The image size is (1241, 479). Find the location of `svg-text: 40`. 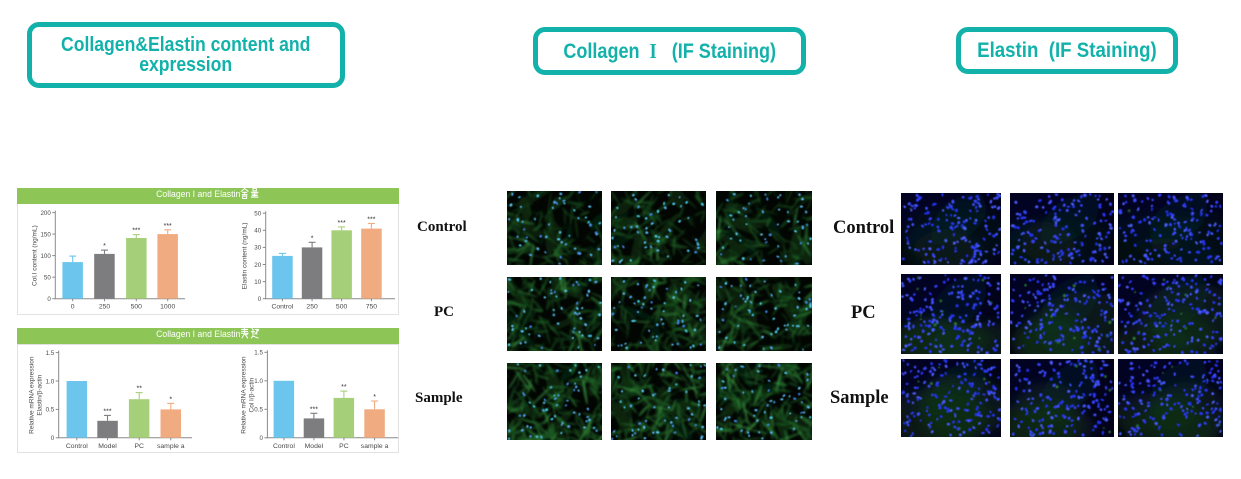

svg-text: 40 is located at coordinates (257, 231).